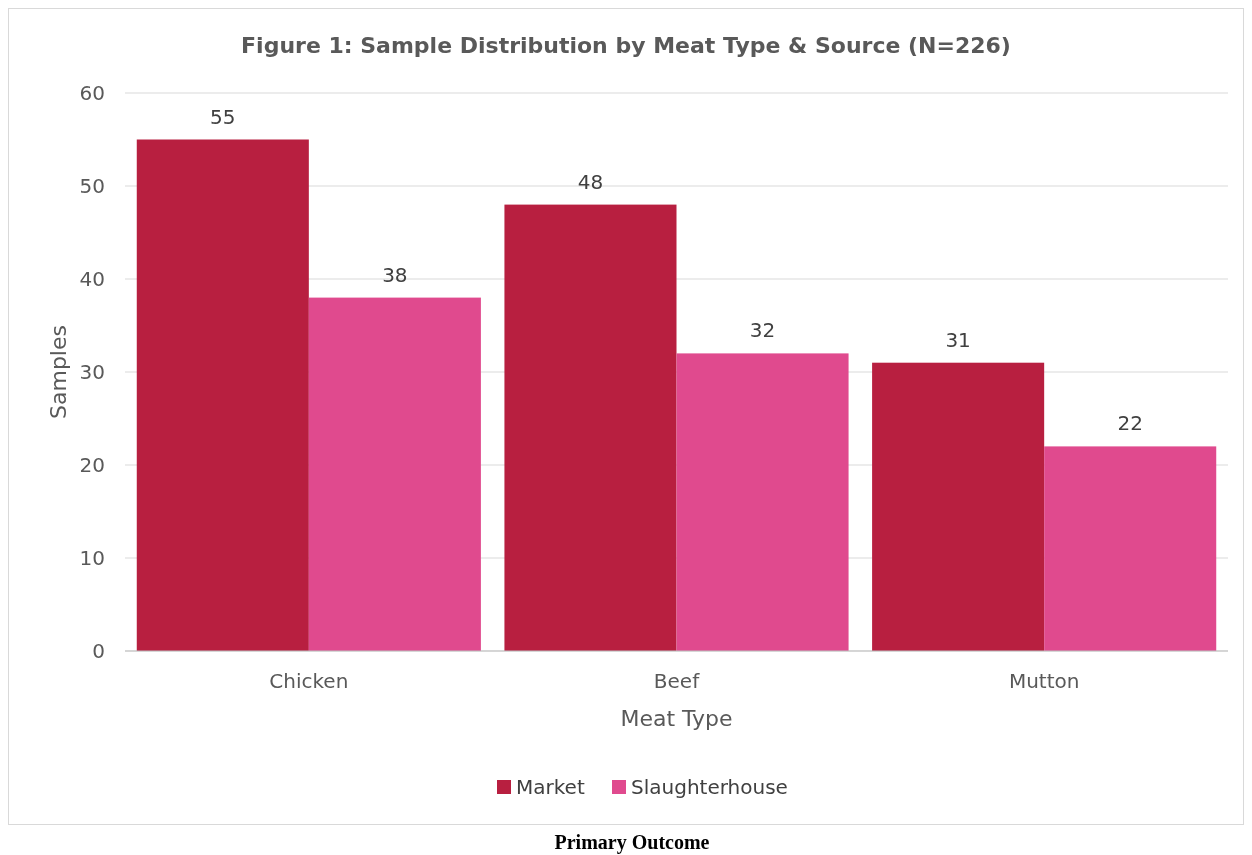 The height and width of the screenshot is (855, 1252). Describe the element at coordinates (58, 372) in the screenshot. I see `y-axis-title: Samples` at that location.